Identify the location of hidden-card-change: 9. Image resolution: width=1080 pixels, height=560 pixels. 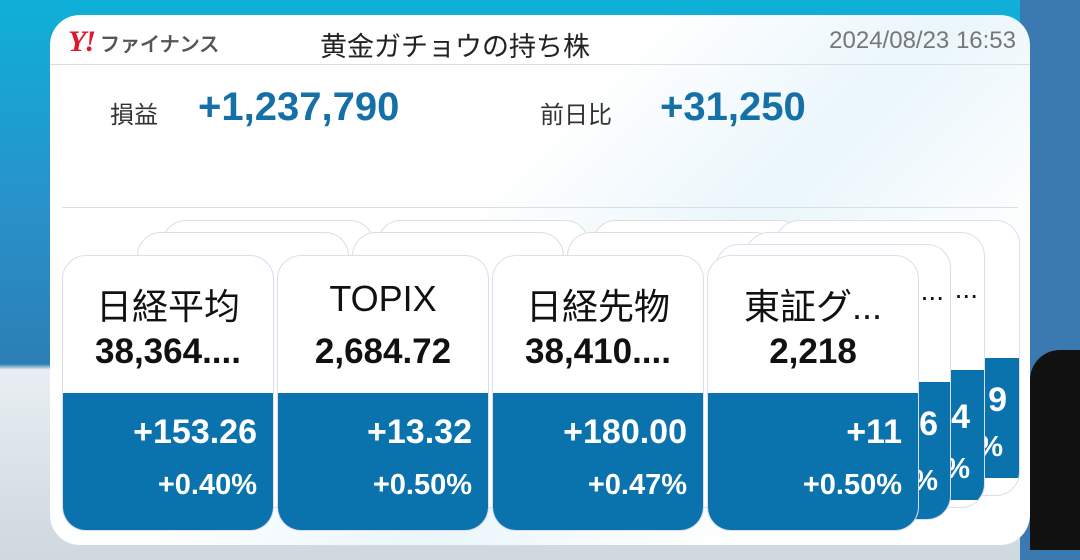
(997, 400).